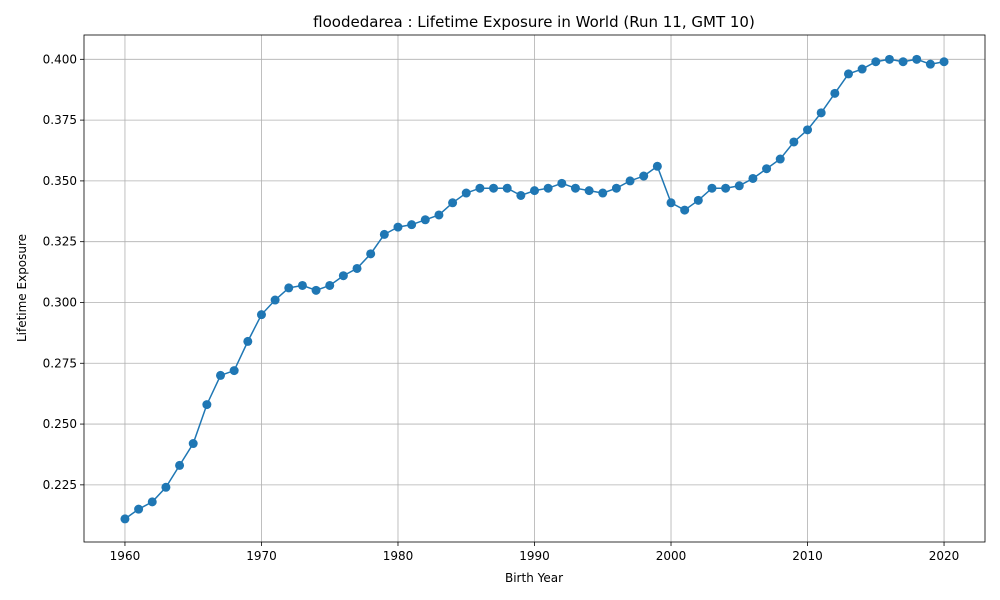 Image resolution: width=1000 pixels, height=600 pixels. I want to click on x-tick-label: 2010, so click(807, 556).